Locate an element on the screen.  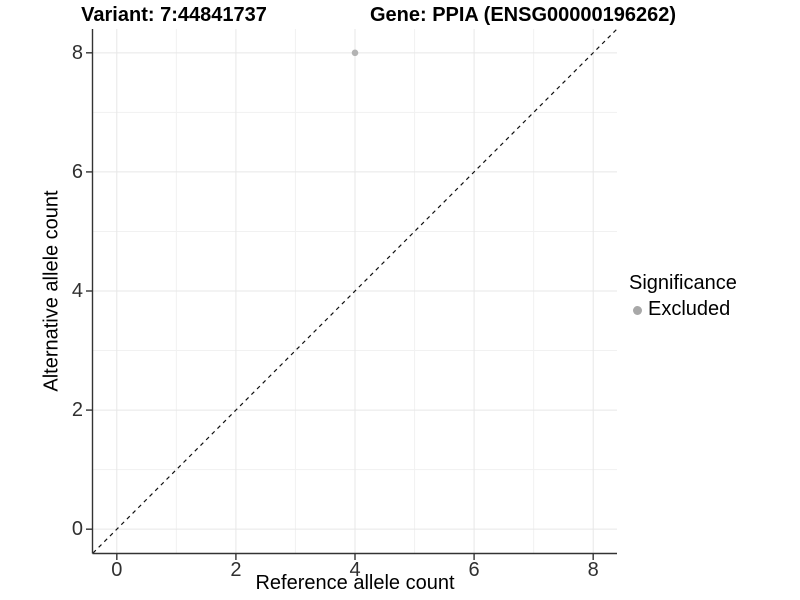
x-tick-label: 0 is located at coordinates (117, 570).